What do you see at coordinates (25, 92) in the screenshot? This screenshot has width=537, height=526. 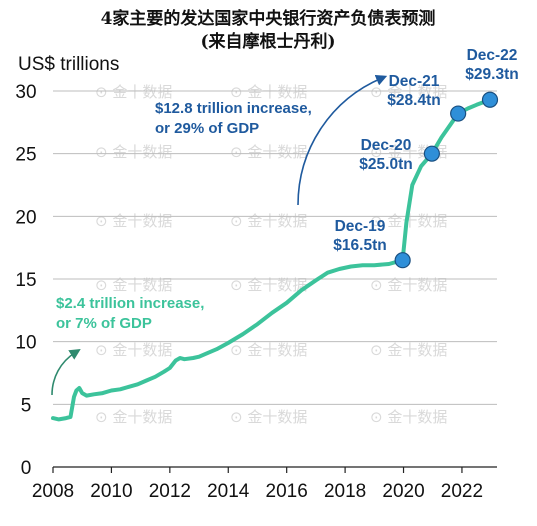 I see `y-tick-label: 30` at bounding box center [25, 92].